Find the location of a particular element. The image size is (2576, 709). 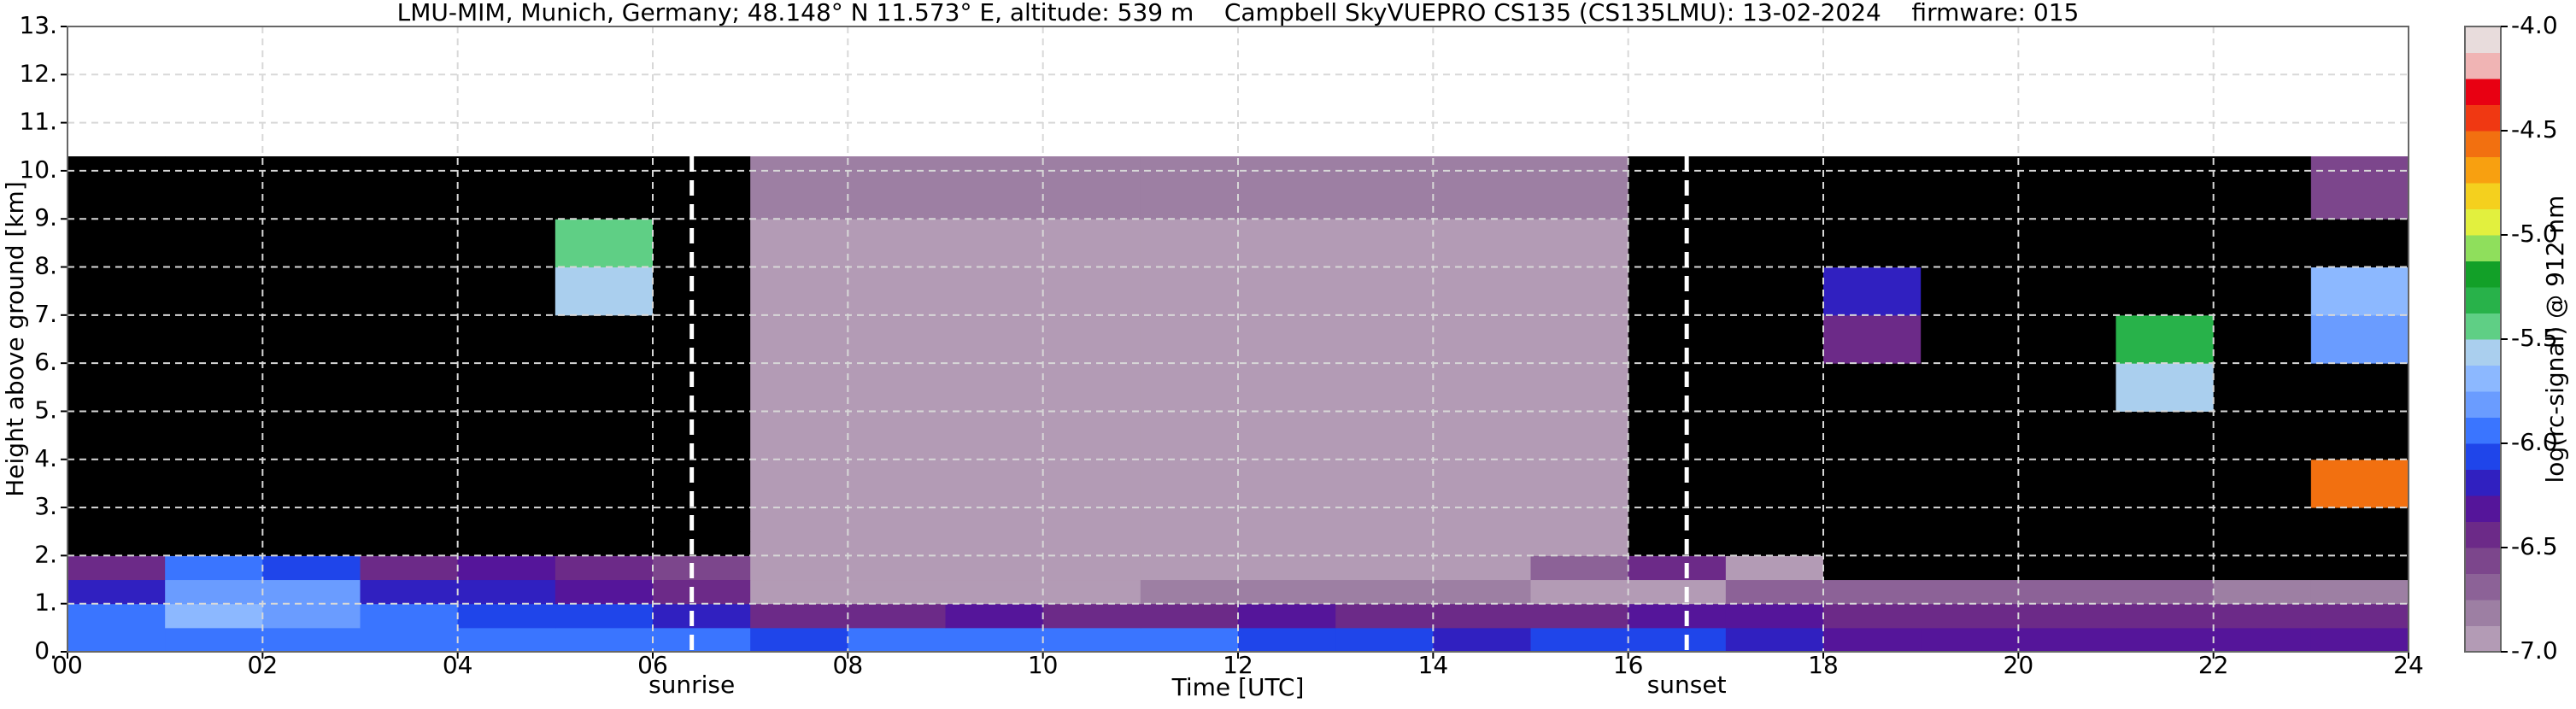

x-tick-label: 20 is located at coordinates (2019, 665).